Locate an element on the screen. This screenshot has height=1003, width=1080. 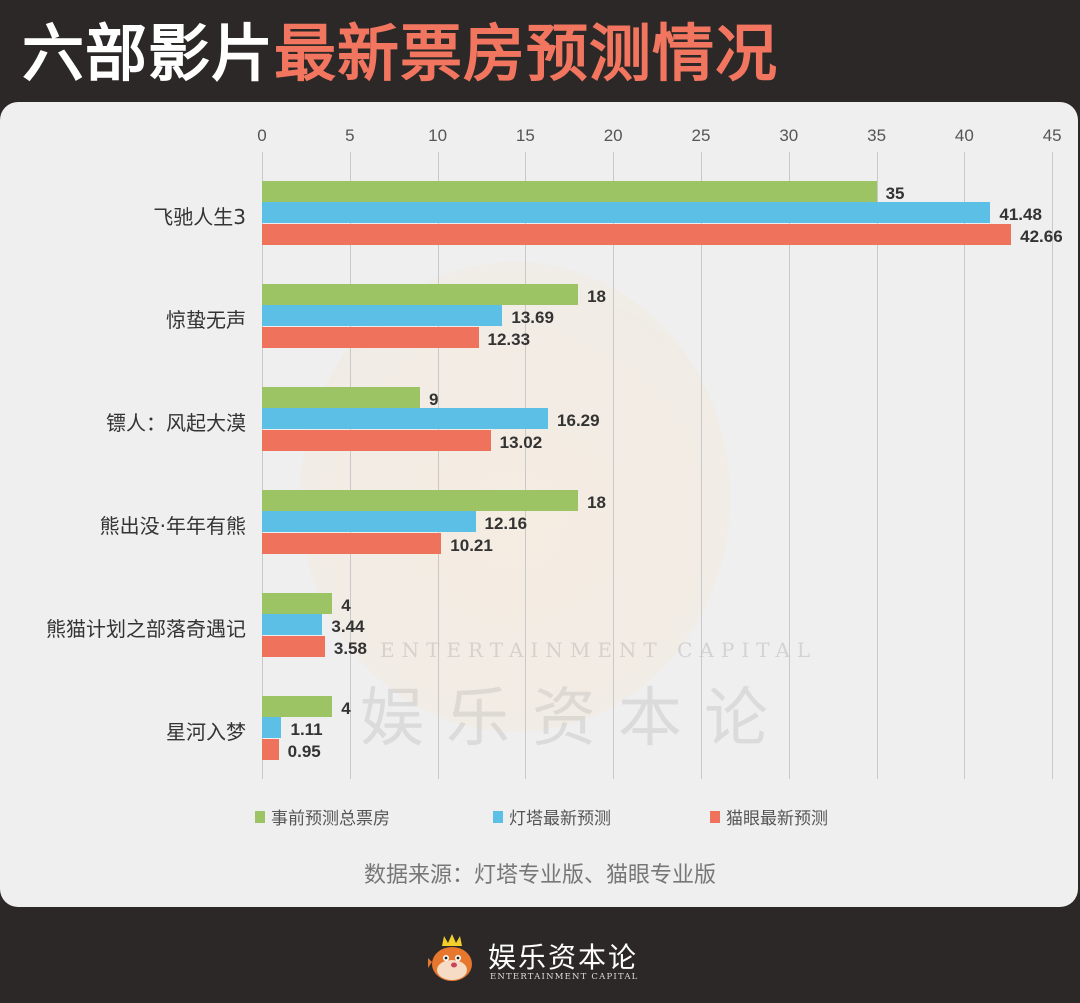
value-label: 0.95 is located at coordinates (304, 751).